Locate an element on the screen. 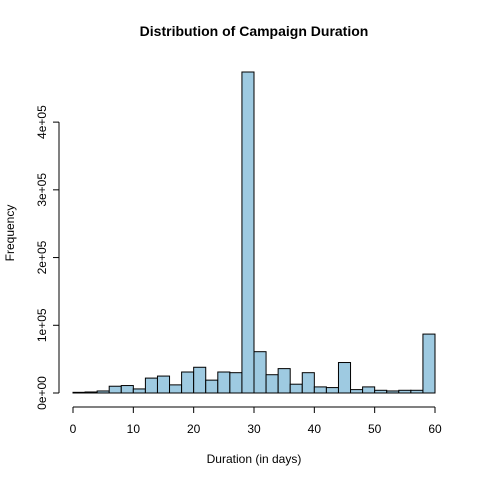 The height and width of the screenshot is (480, 480). y-tick-label: 3e+05 is located at coordinates (42, 190).